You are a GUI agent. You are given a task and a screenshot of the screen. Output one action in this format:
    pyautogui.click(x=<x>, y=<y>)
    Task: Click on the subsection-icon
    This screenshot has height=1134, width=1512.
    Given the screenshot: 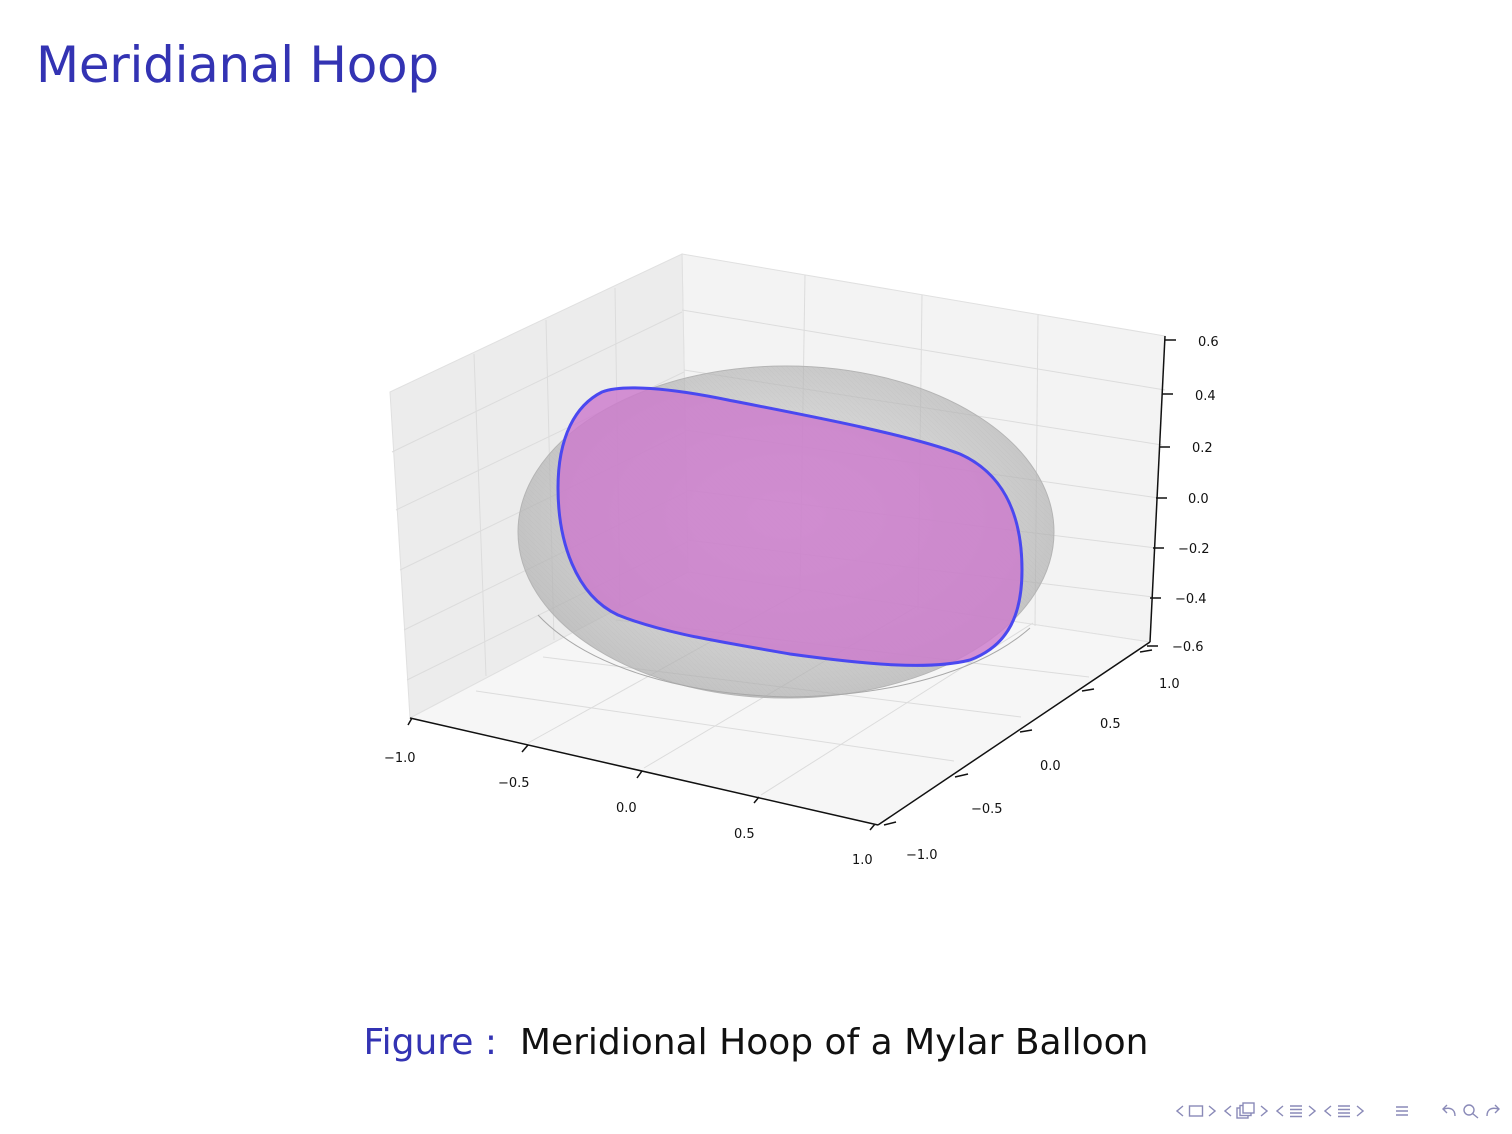 What is the action you would take?
    pyautogui.click(x=1246, y=1111)
    